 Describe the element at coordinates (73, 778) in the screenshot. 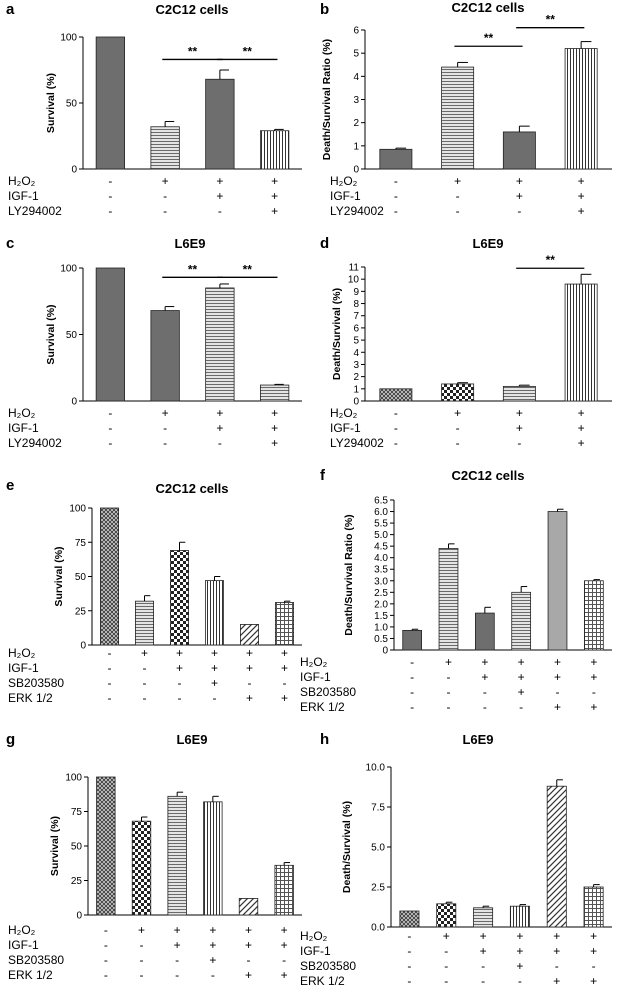

I see `y-tick-label: 100` at that location.